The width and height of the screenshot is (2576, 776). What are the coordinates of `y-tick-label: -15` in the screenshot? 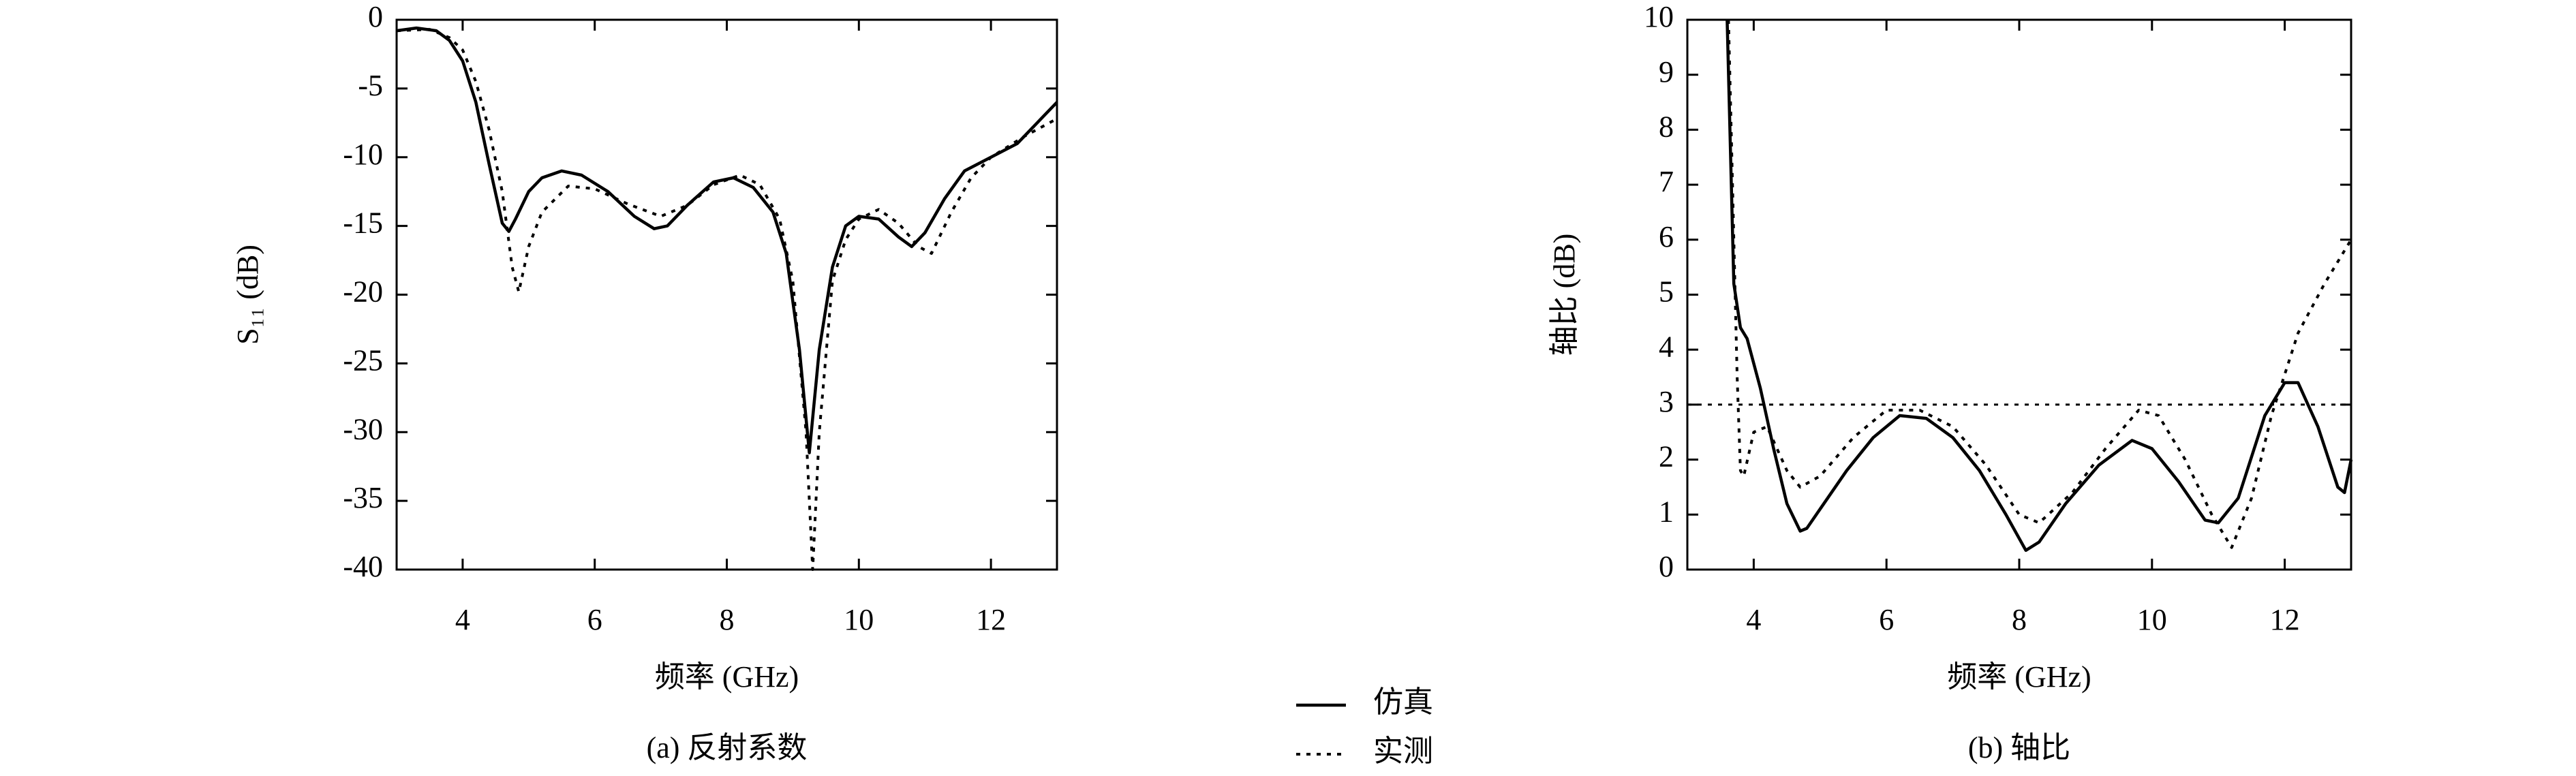 It's located at (363, 223).